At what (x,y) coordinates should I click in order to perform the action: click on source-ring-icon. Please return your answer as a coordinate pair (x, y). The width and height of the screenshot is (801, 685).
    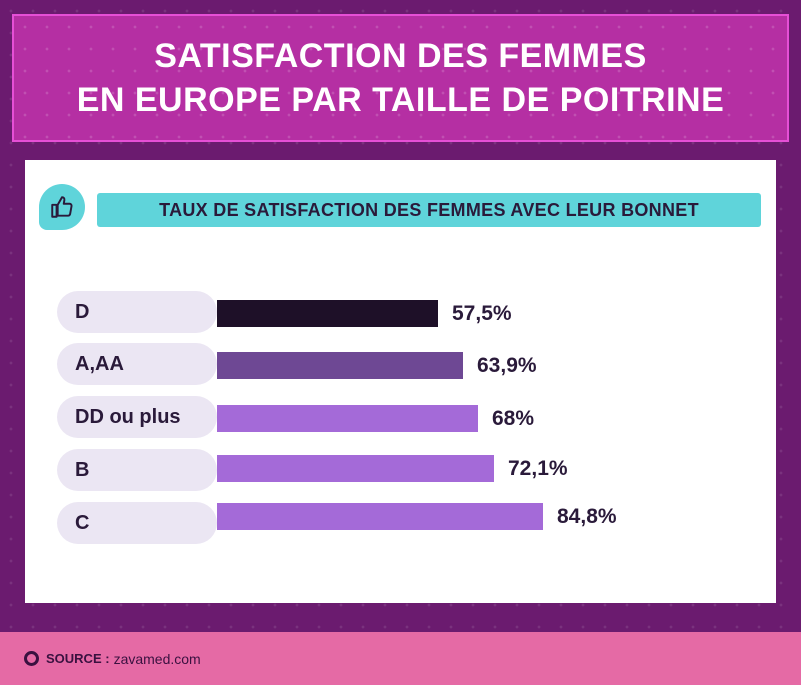
    Looking at the image, I should click on (31, 658).